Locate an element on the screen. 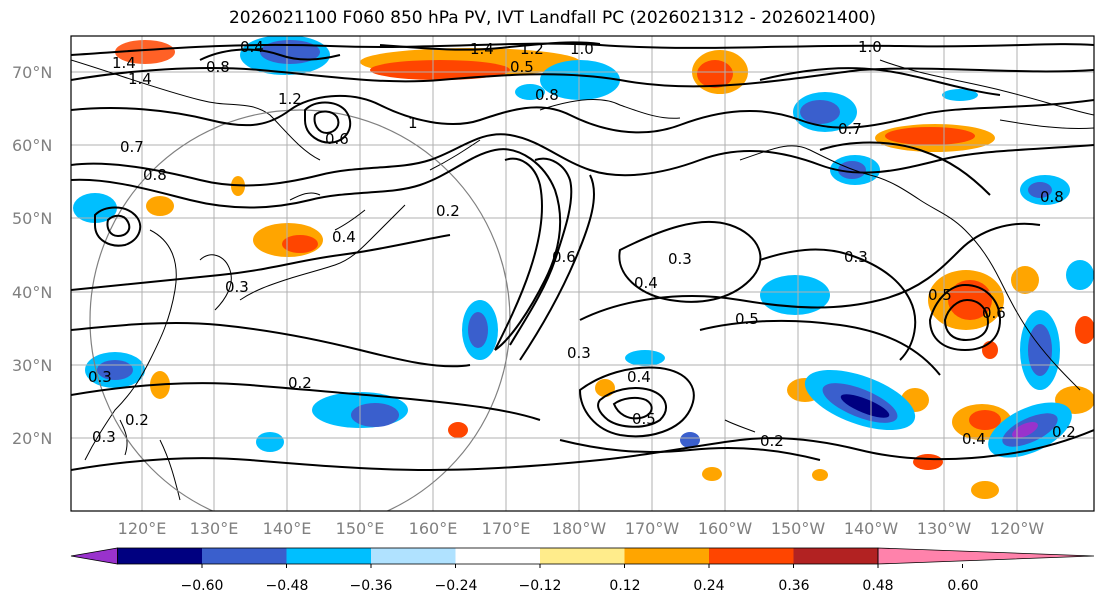 This screenshot has height=604, width=1105. lon-label: 130°W is located at coordinates (944, 528).